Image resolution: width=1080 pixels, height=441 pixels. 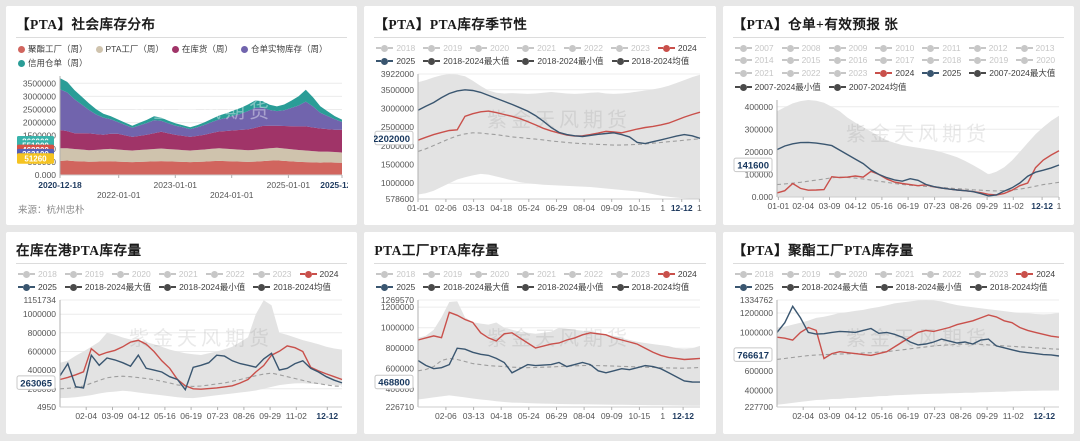 I want to click on legend-item-2010: 2010, so click(x=894, y=48).